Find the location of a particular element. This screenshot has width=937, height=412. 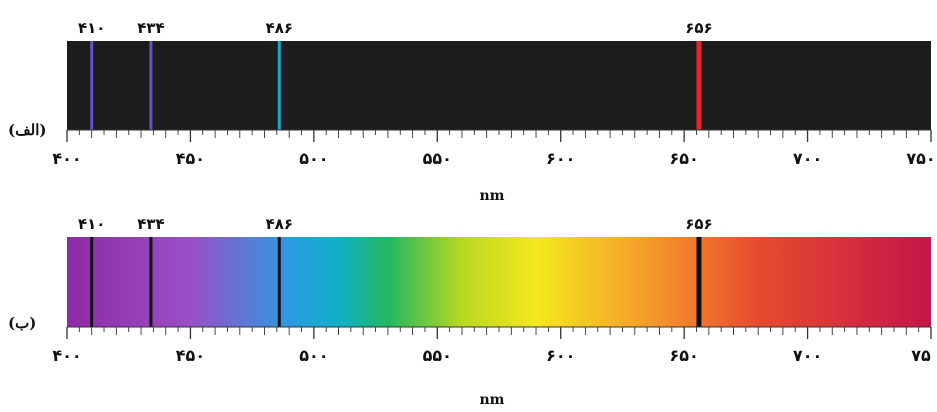

absorption-line-labels: ۴۱۰ ۴۳۴ ۴۸۶ ۶۵۶ is located at coordinates (395, 224).